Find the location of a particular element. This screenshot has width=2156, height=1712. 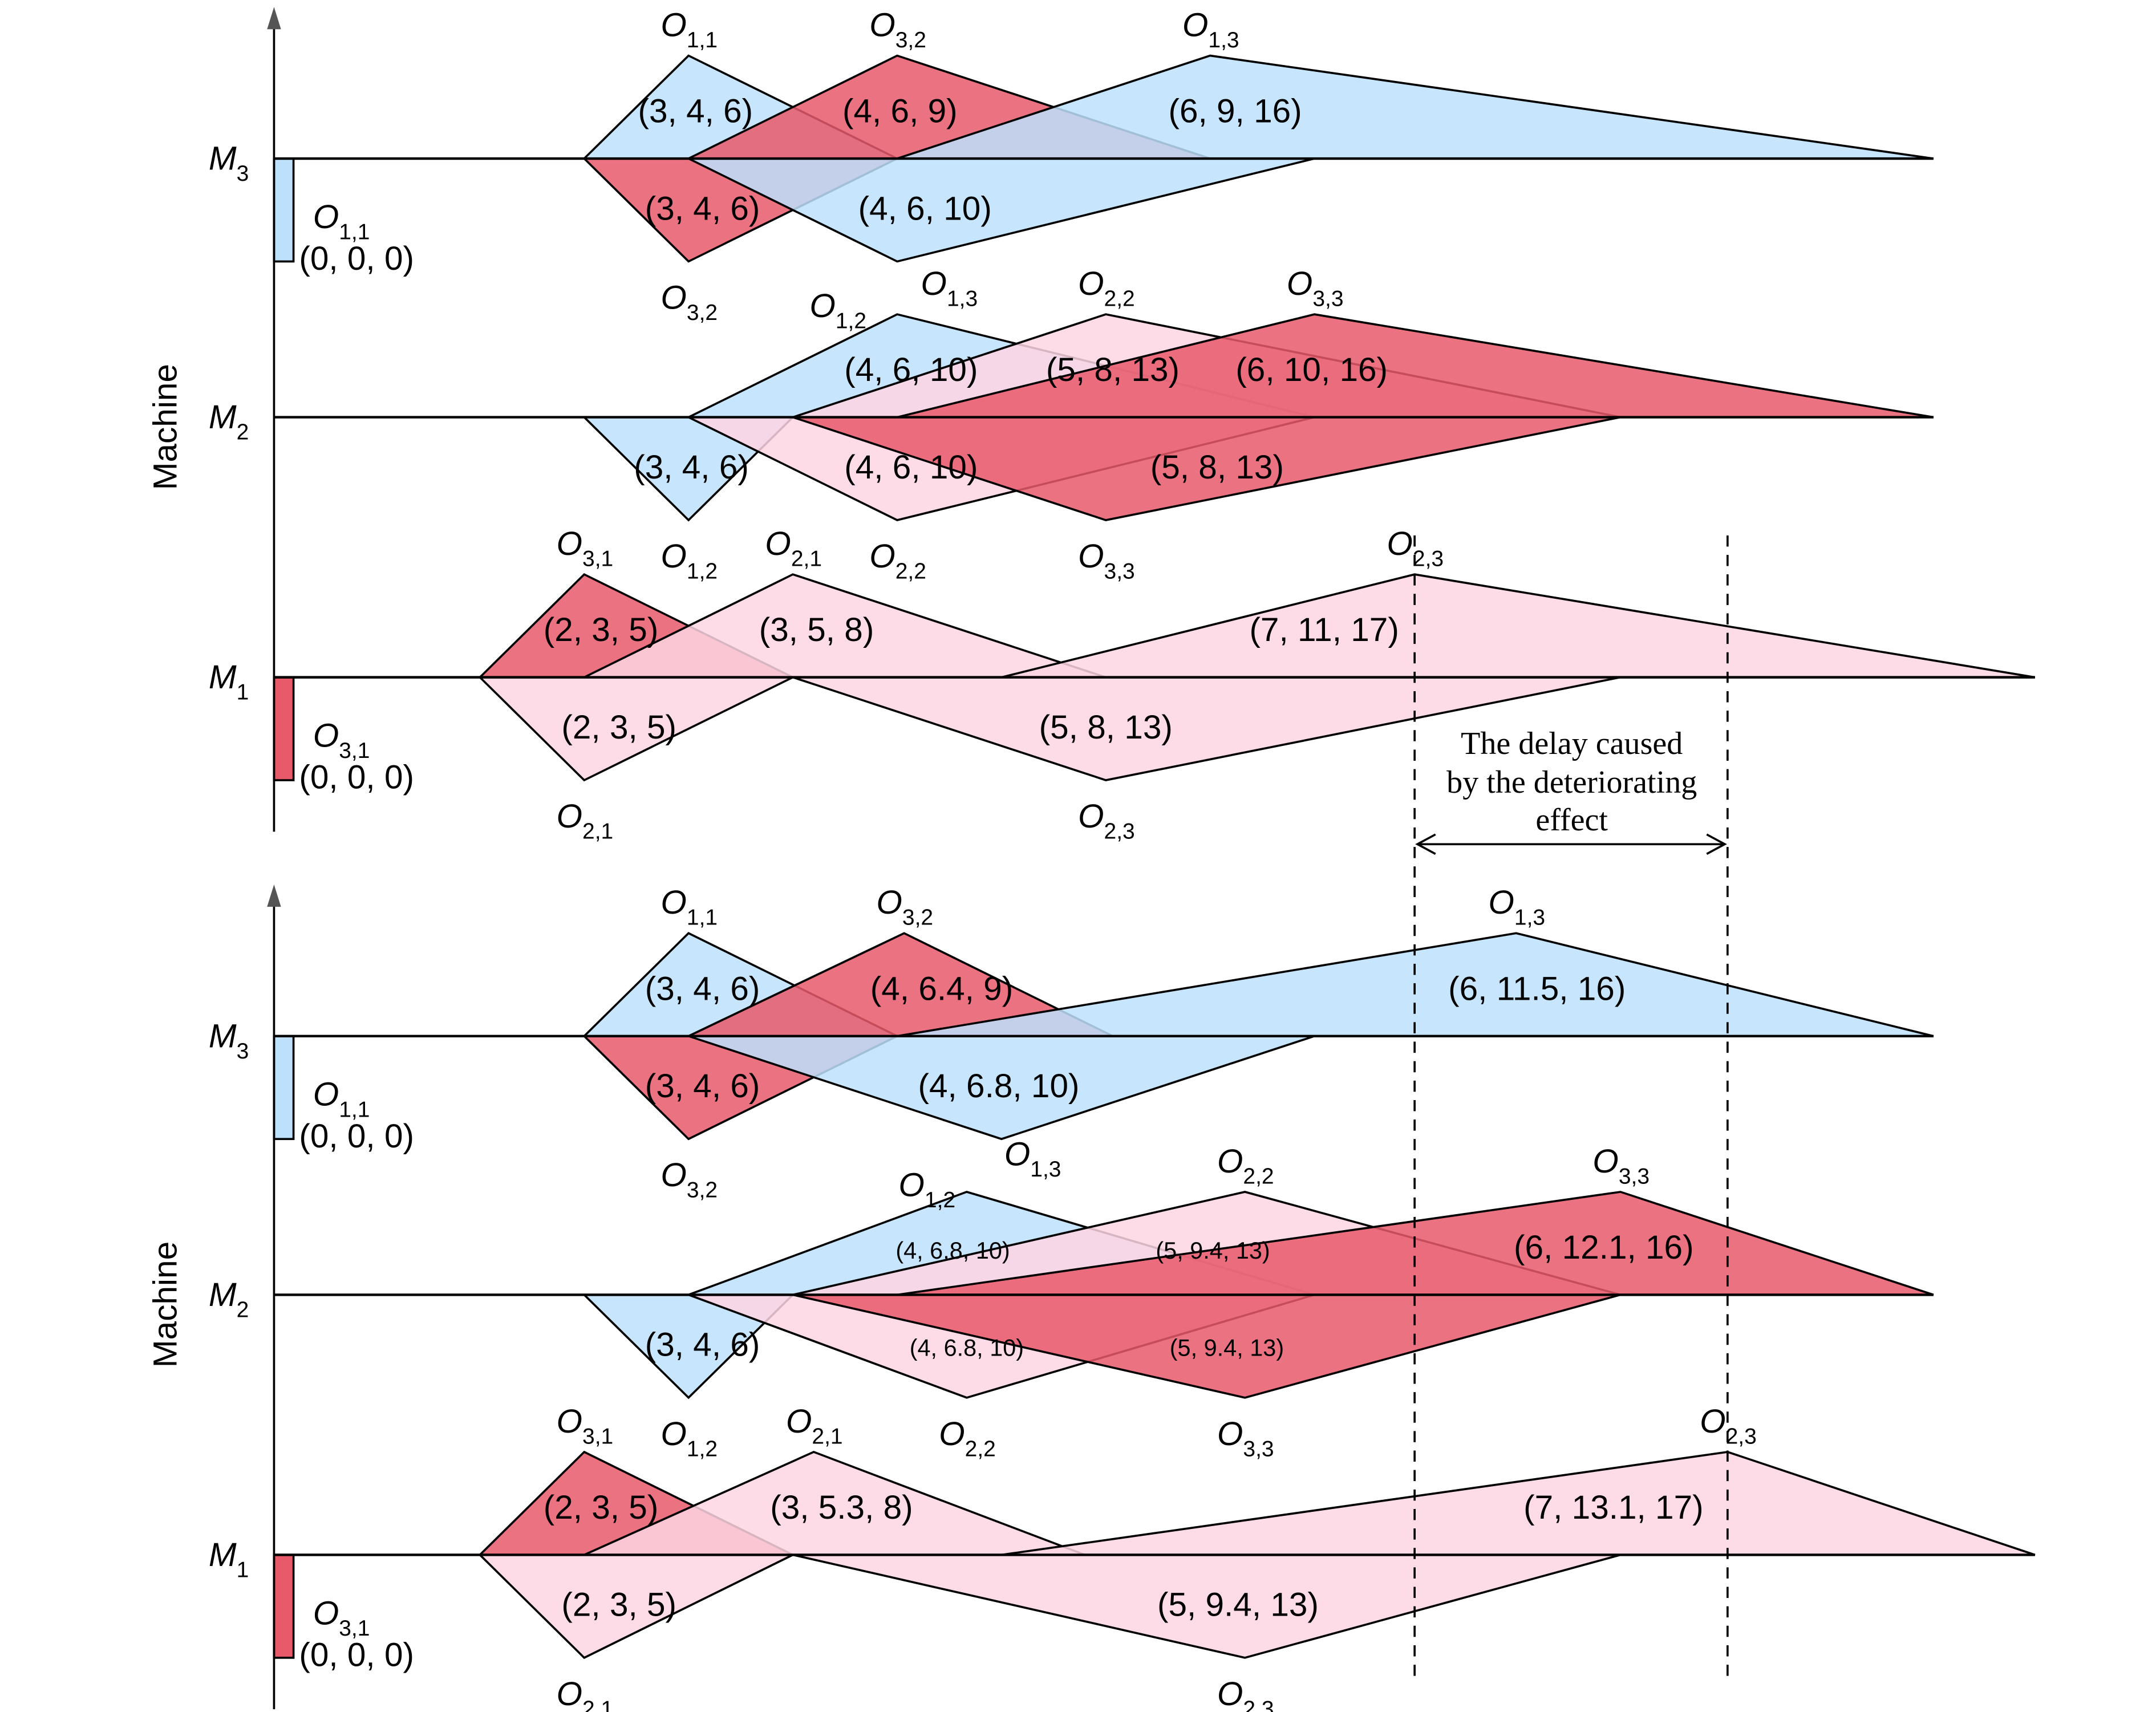

op-1-3-end-triangle is located at coordinates (1415, 107).